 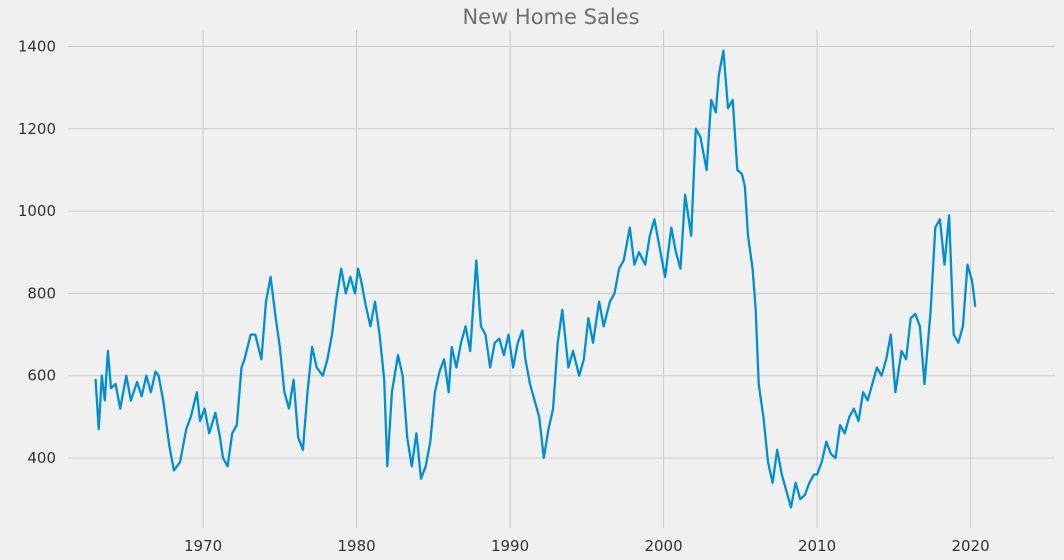 What do you see at coordinates (41, 293) in the screenshot?
I see `y-tick-label: 800` at bounding box center [41, 293].